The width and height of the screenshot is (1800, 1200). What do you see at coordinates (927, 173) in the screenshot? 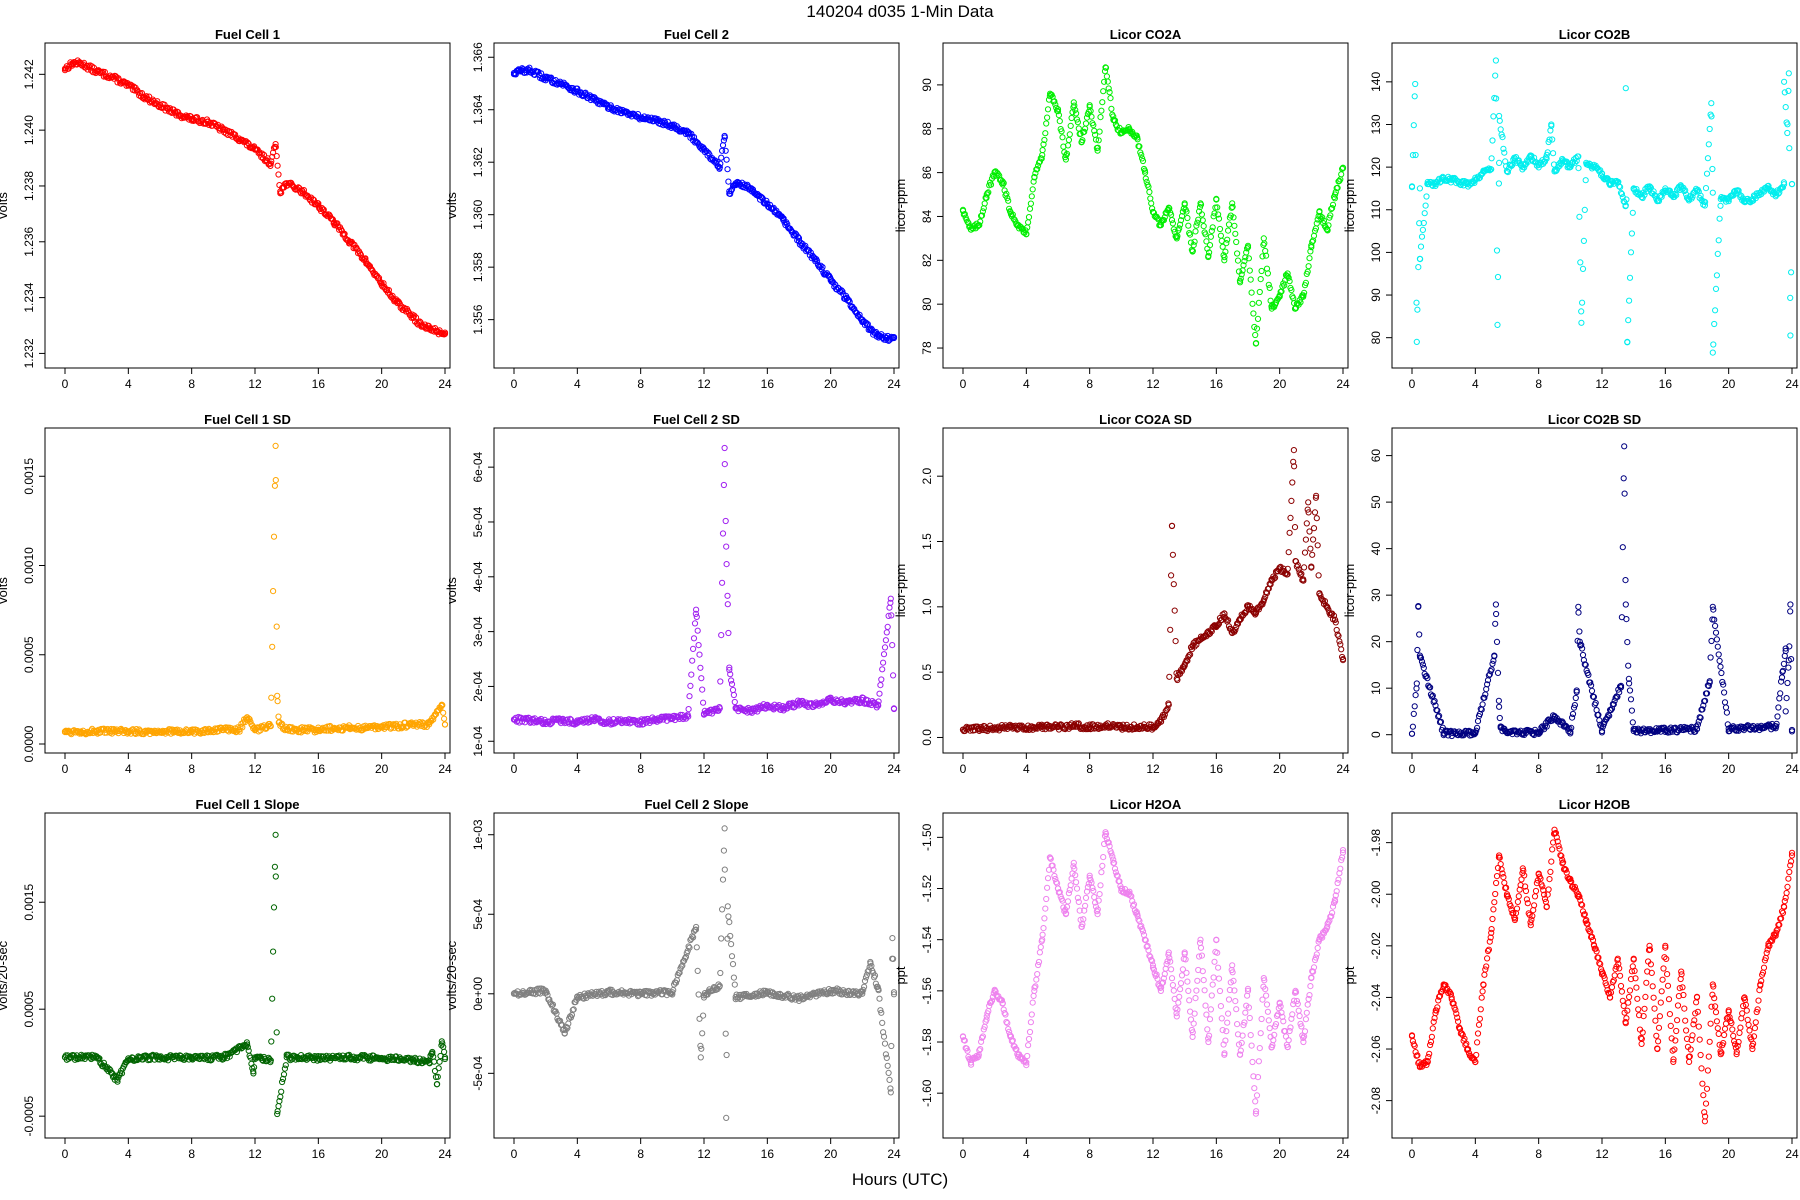
I see `y-tick-label: 86` at bounding box center [927, 173].